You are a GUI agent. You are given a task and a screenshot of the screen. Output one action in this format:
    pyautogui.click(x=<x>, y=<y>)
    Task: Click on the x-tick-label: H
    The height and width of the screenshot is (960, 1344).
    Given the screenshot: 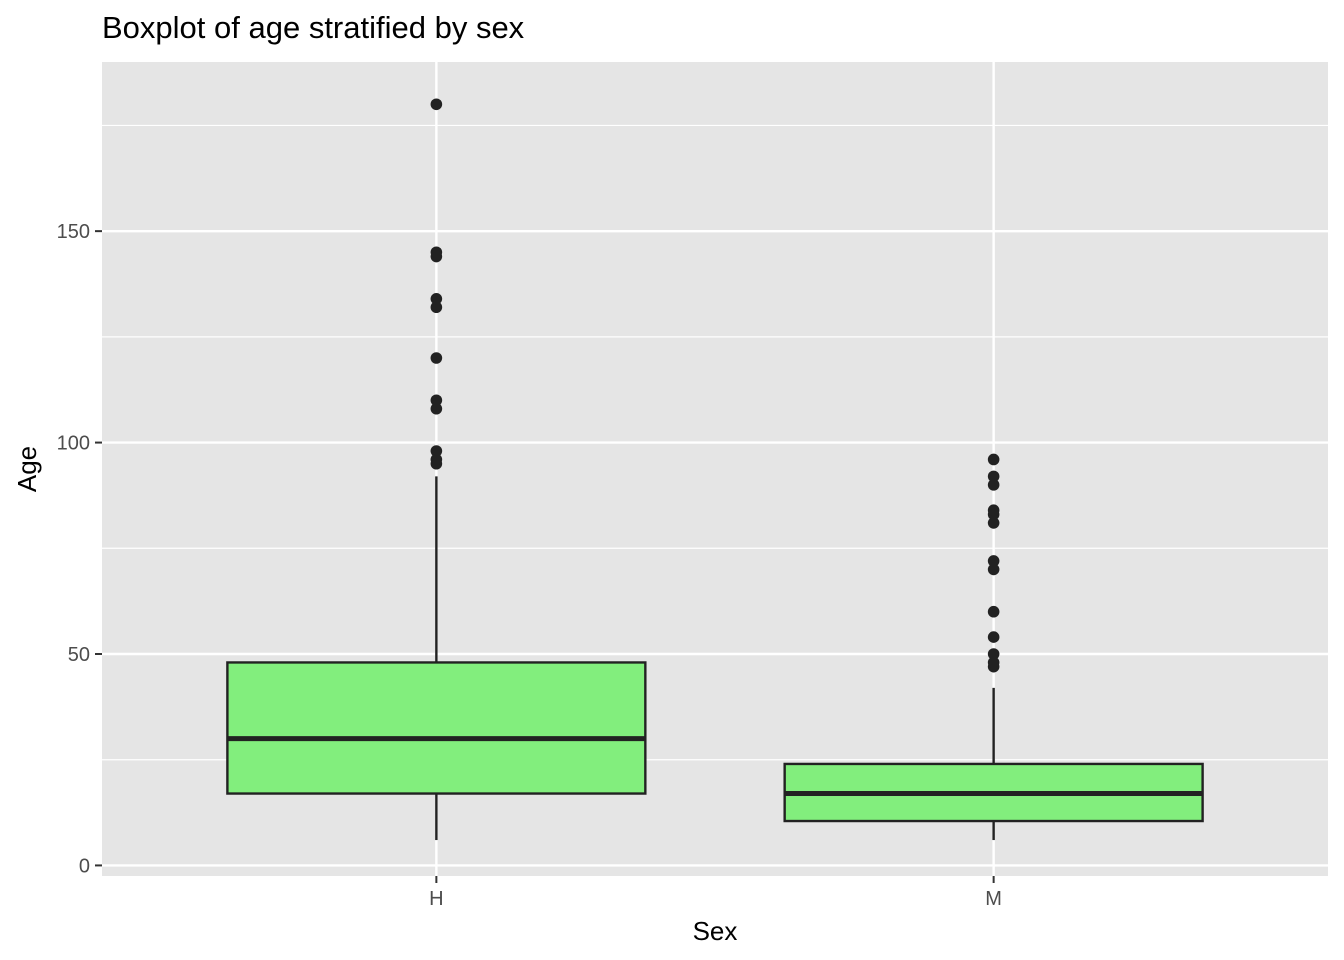 What is the action you would take?
    pyautogui.click(x=436, y=899)
    